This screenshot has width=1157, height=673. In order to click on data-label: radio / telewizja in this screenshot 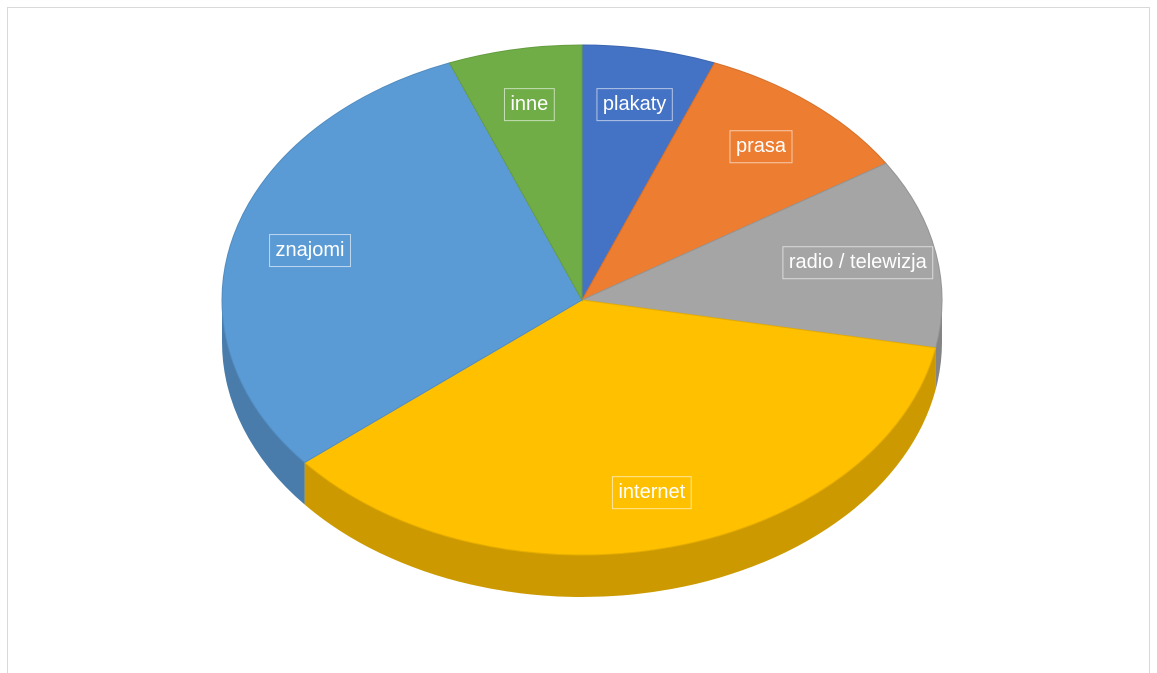, I will do `click(858, 262)`.